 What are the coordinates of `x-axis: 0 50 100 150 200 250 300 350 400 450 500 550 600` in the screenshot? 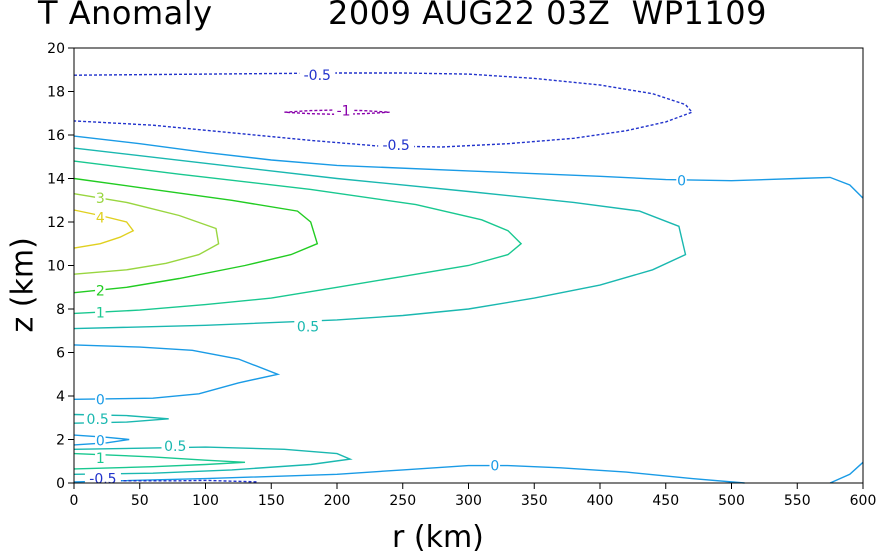 It's located at (473, 496).